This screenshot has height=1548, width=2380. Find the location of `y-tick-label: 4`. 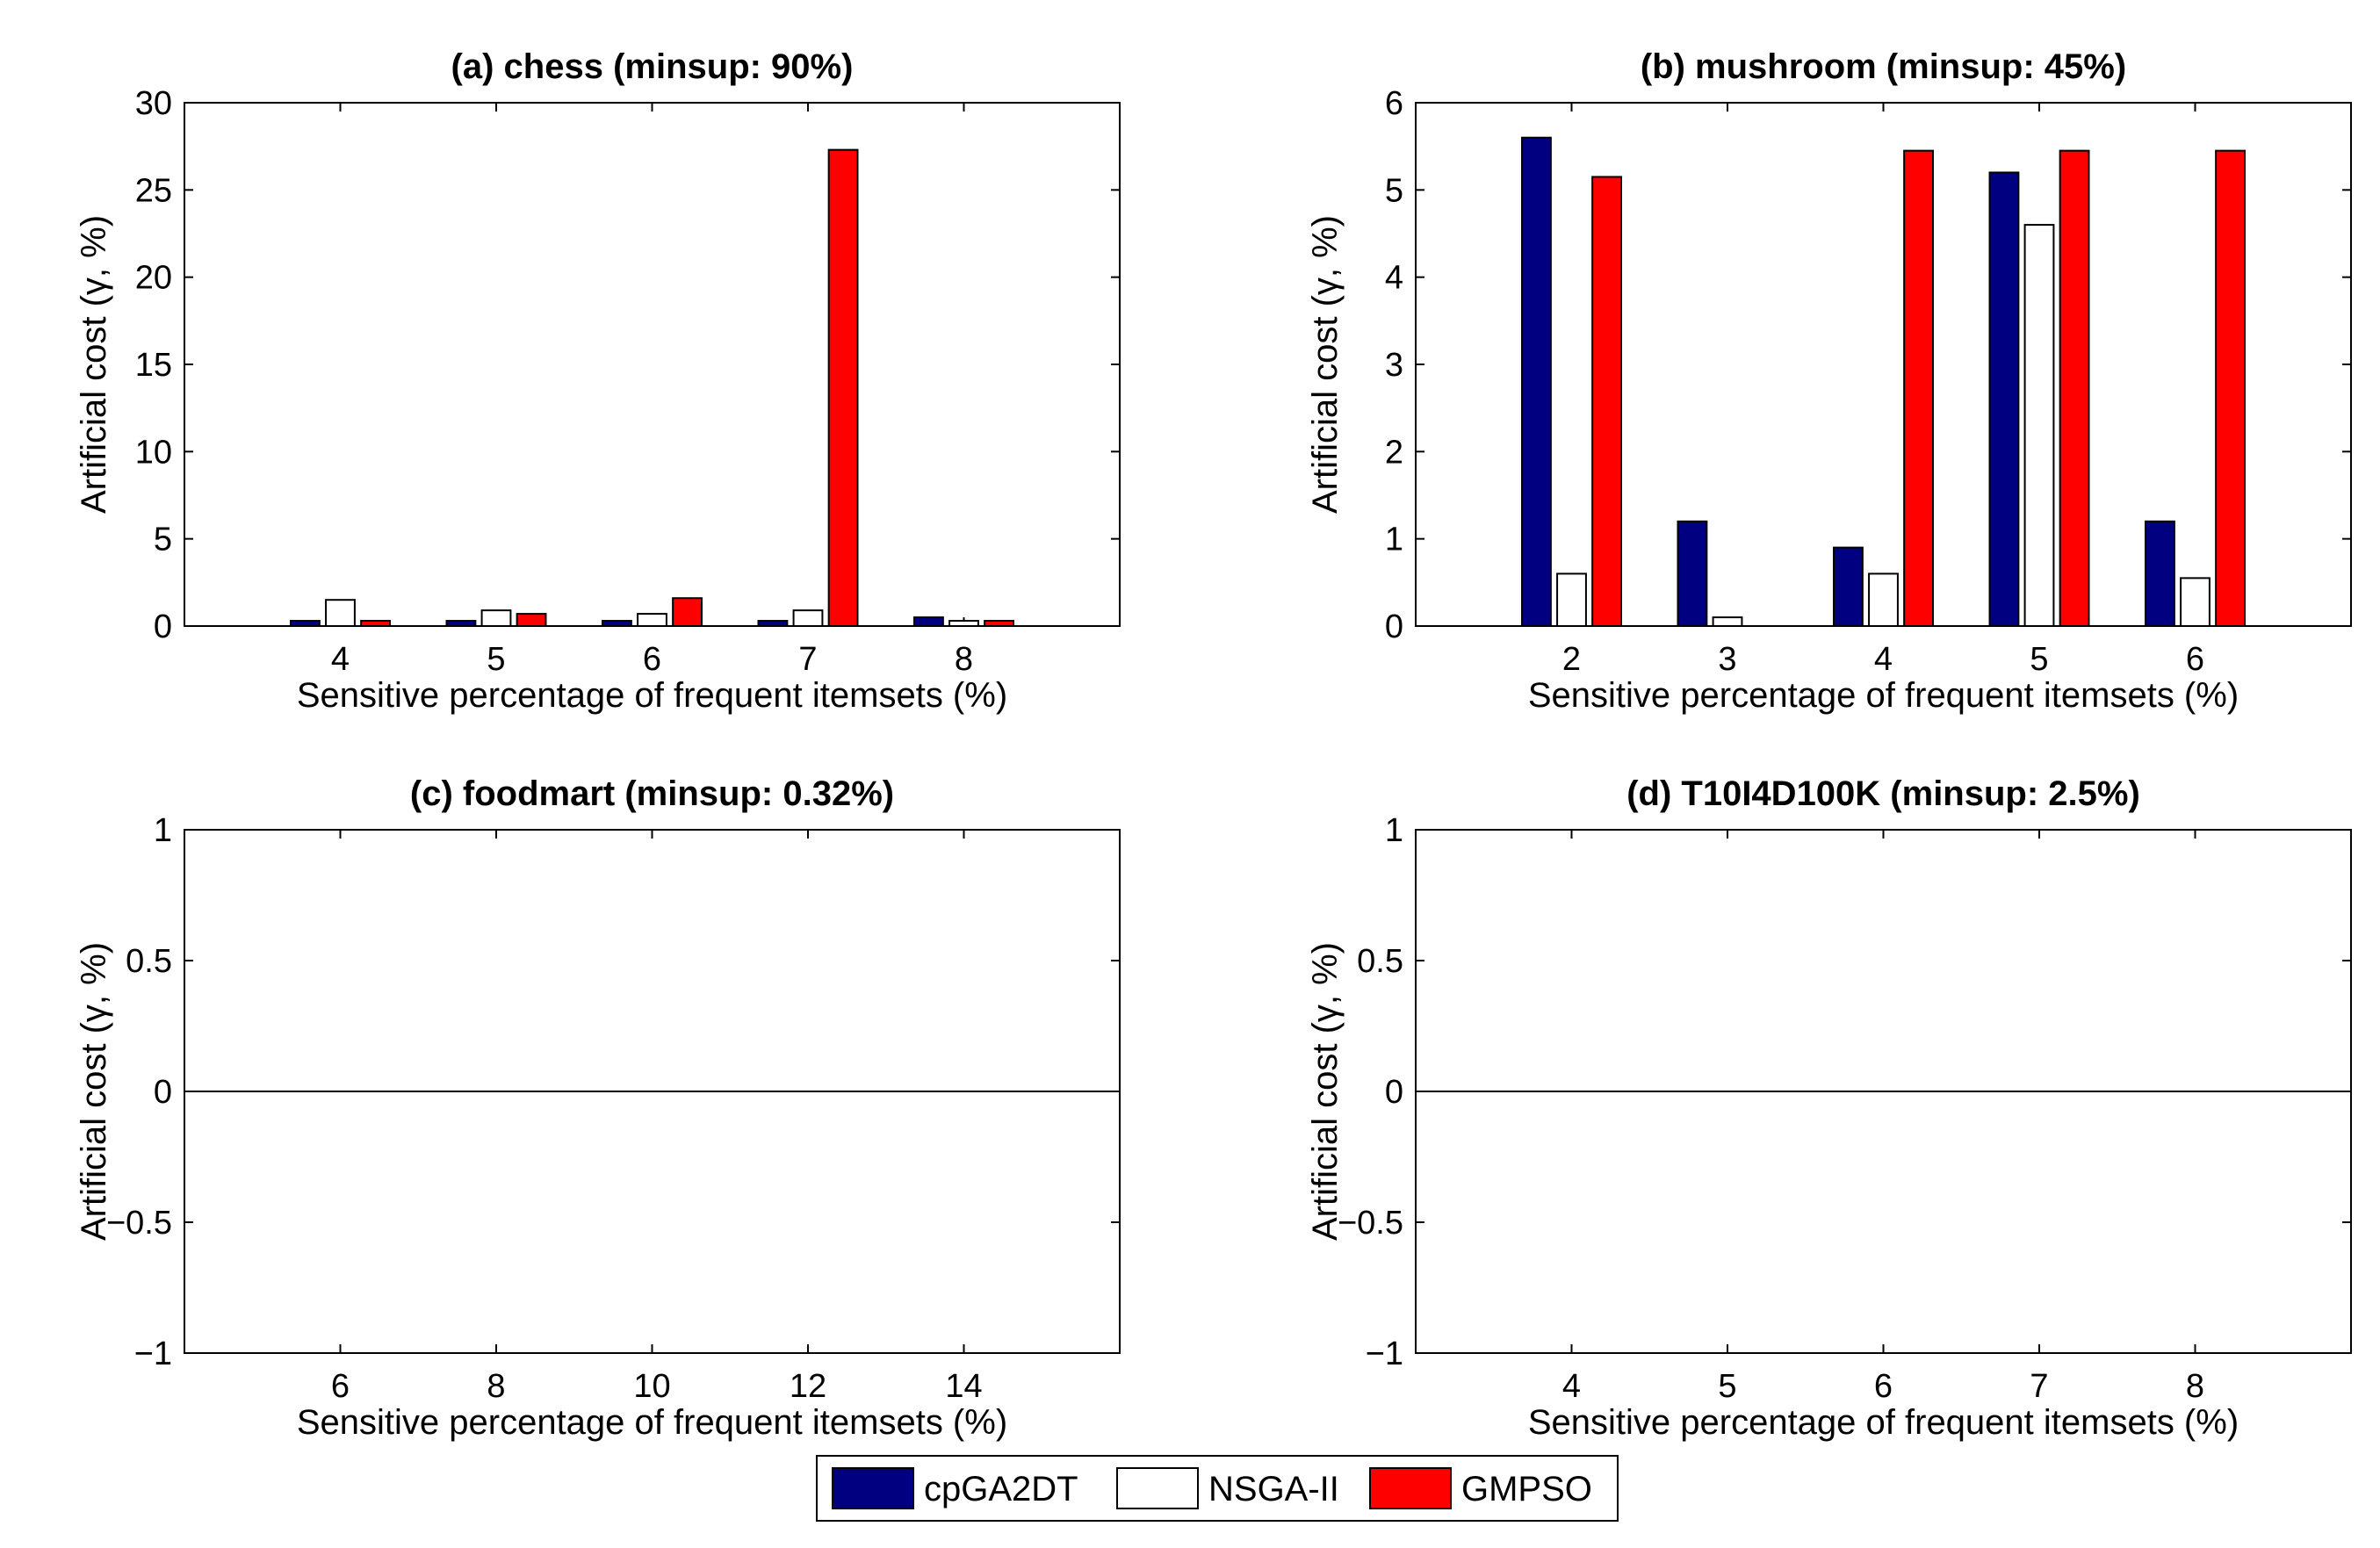

y-tick-label: 4 is located at coordinates (1394, 278).